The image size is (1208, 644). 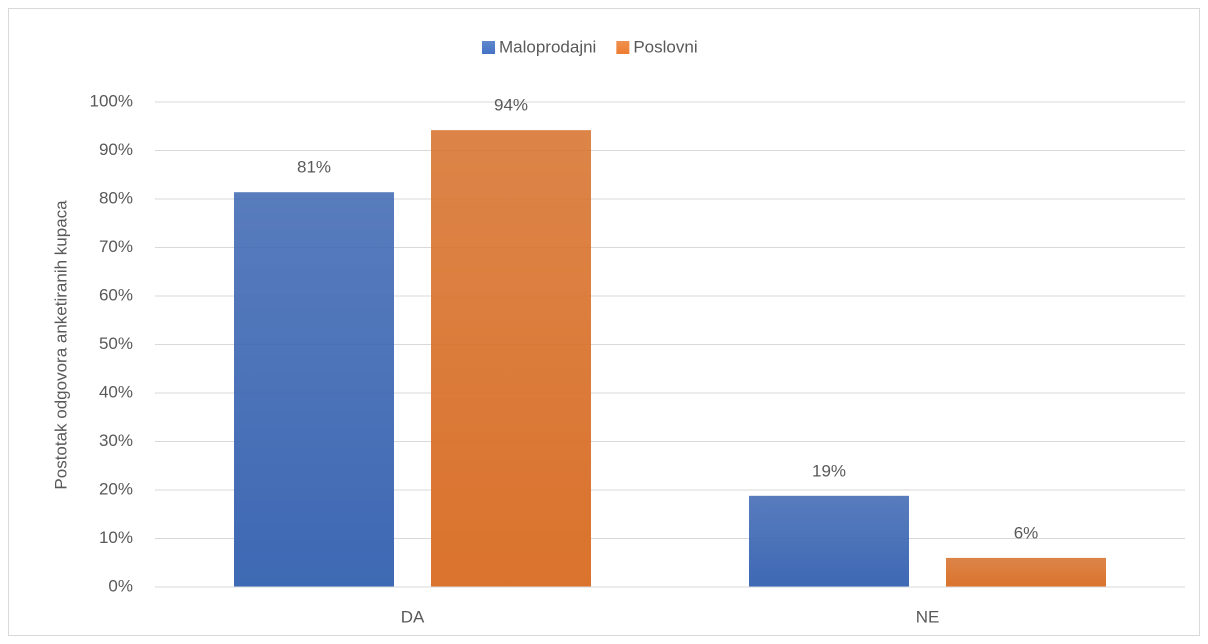 What do you see at coordinates (116, 246) in the screenshot?
I see `y-tick-label: 70%` at bounding box center [116, 246].